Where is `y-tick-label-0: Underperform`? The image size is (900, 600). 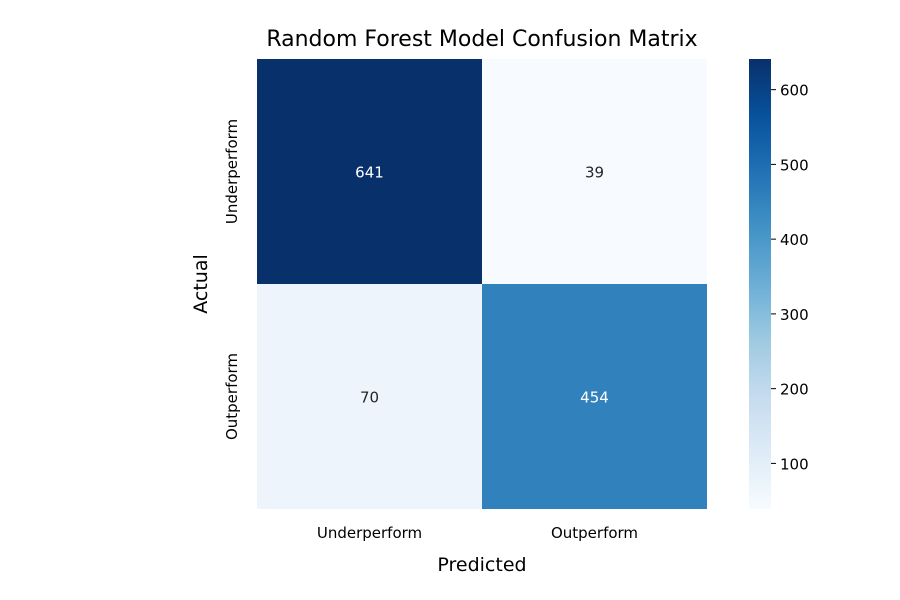
y-tick-label-0: Underperform is located at coordinates (232, 171).